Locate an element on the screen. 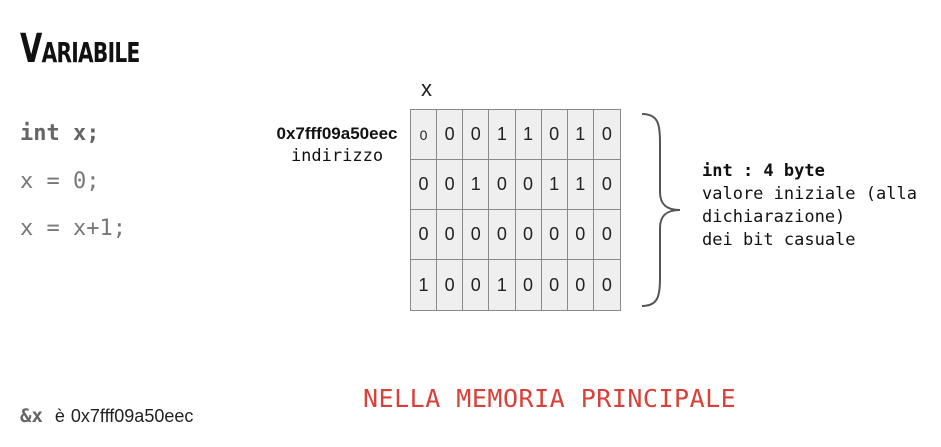 The width and height of the screenshot is (941, 447). variable-name-label: x is located at coordinates (426, 88).